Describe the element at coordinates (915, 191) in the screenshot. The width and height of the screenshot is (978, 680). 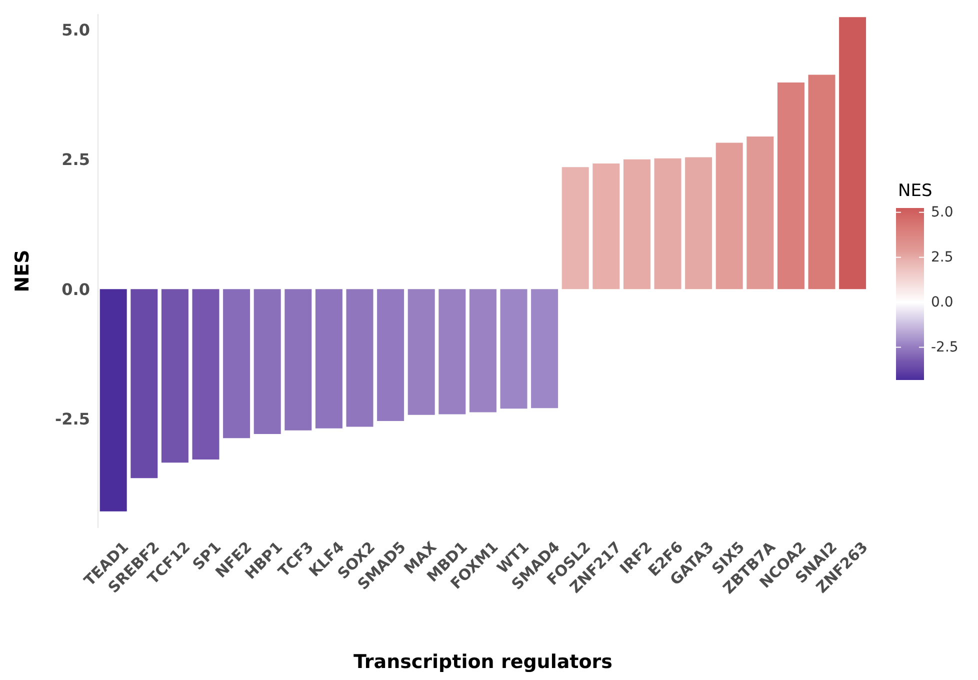
I see `color-bar-title: NES` at that location.